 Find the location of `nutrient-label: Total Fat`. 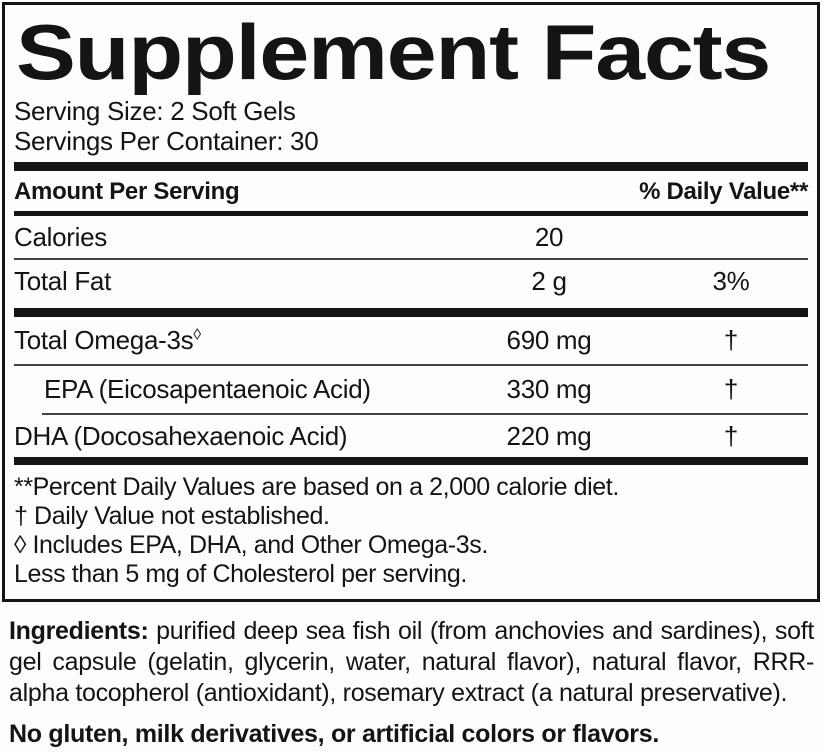

nutrient-label: Total Fat is located at coordinates (63, 280).